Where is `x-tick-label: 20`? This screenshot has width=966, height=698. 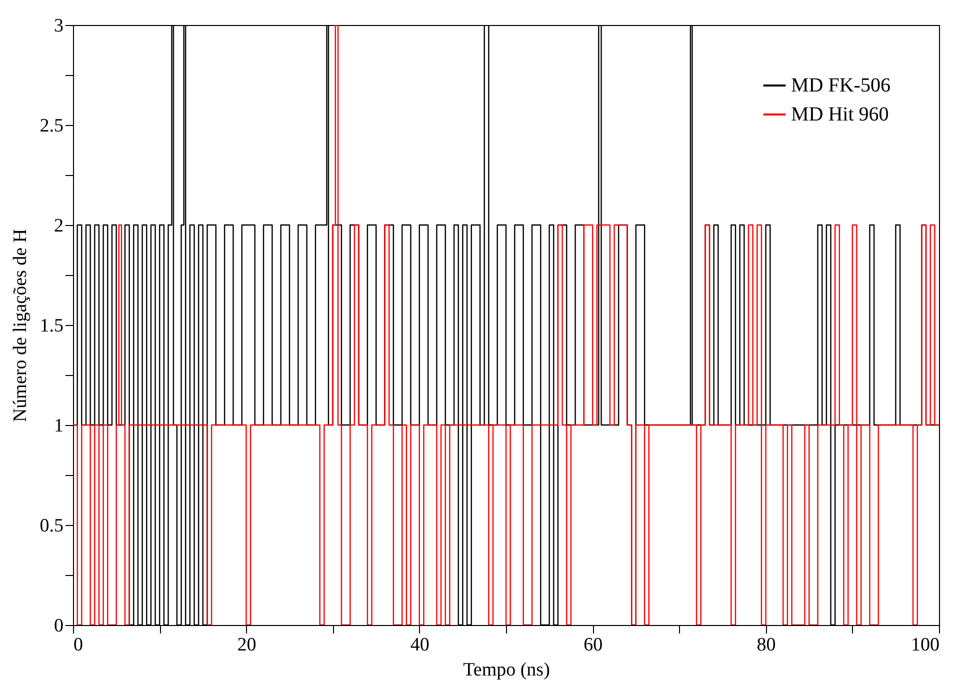 x-tick-label: 20 is located at coordinates (246, 645).